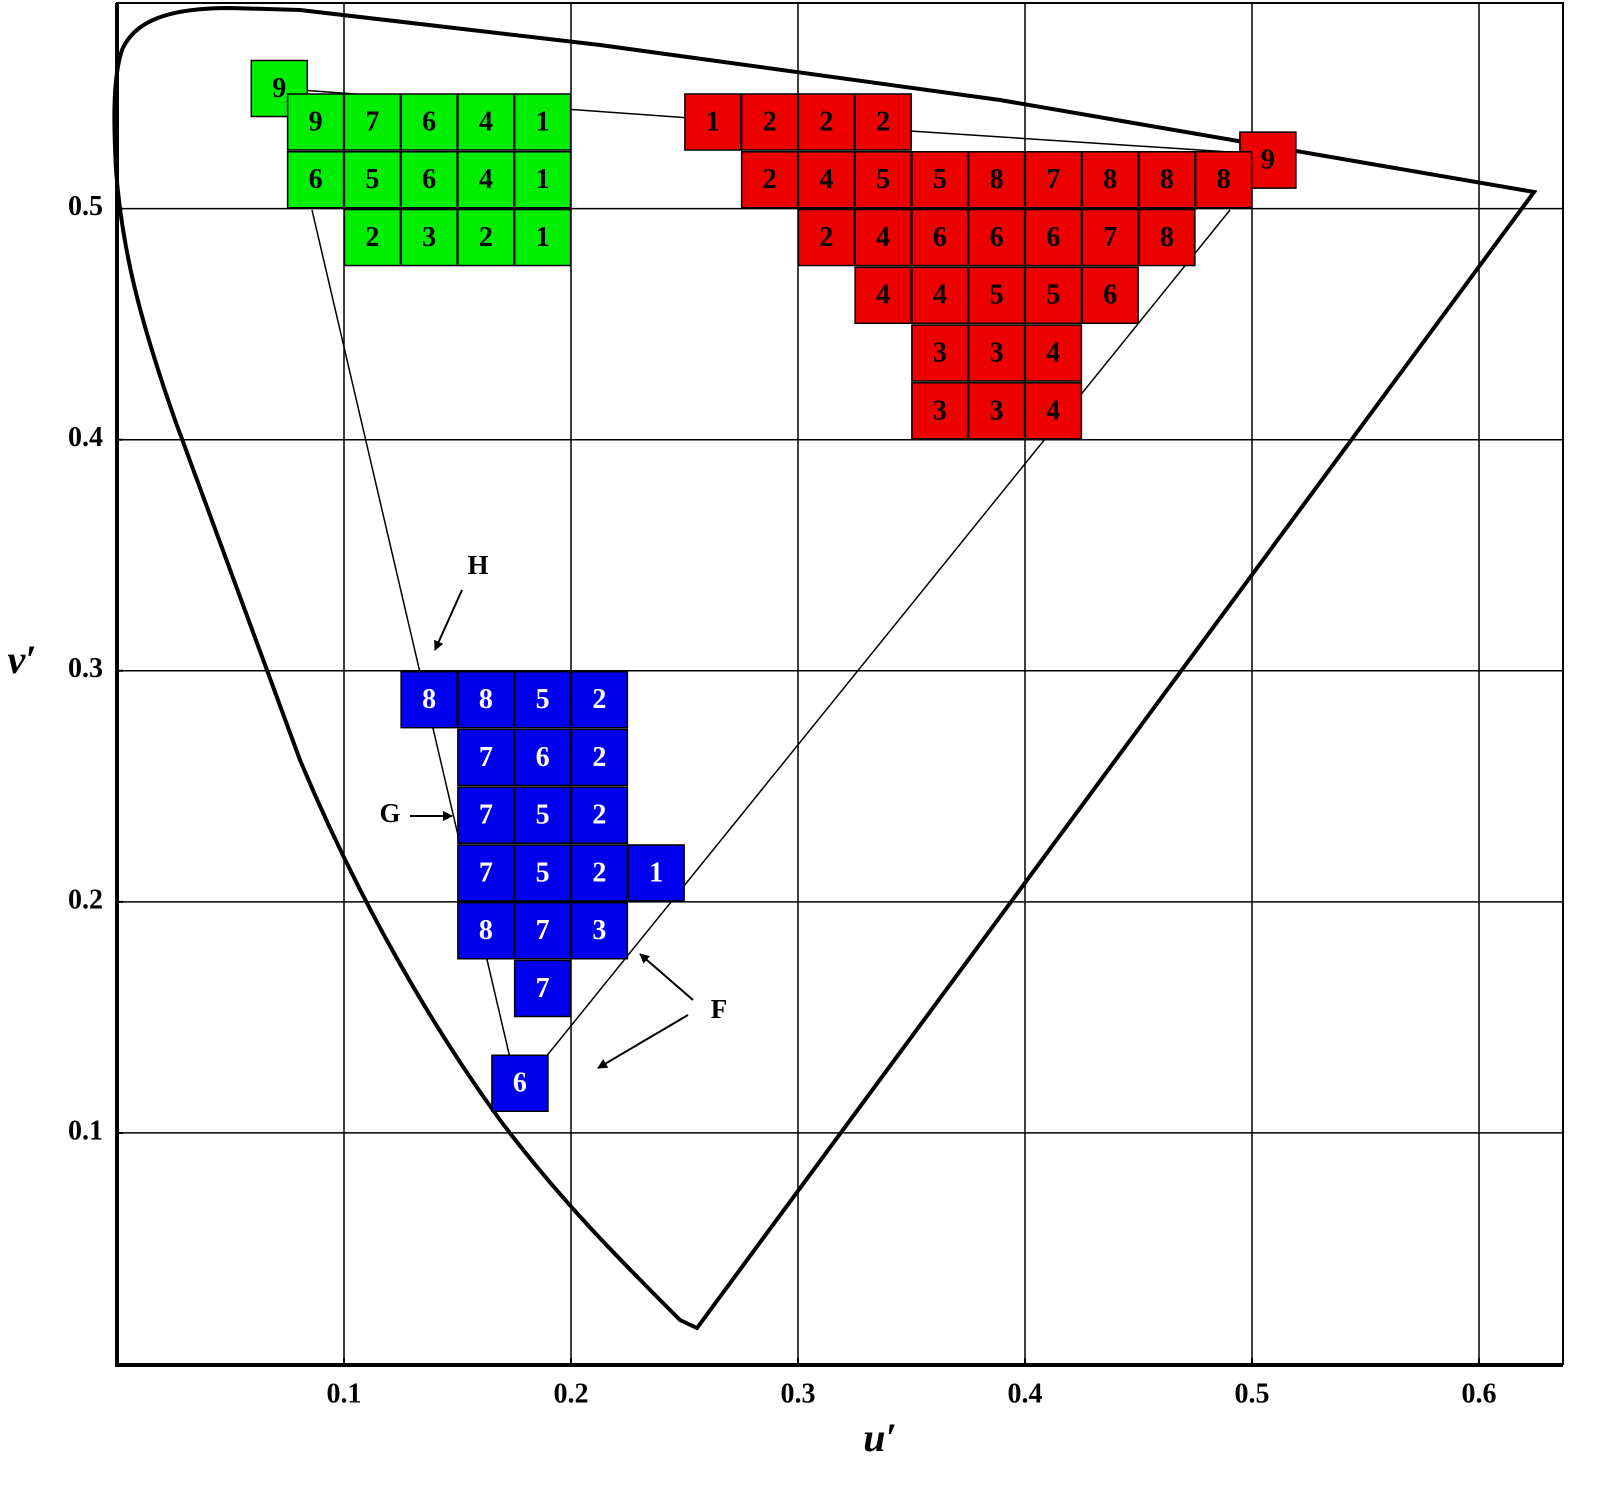 This screenshot has height=1488, width=1599. I want to click on x-tick-label: 0.3, so click(798, 1393).